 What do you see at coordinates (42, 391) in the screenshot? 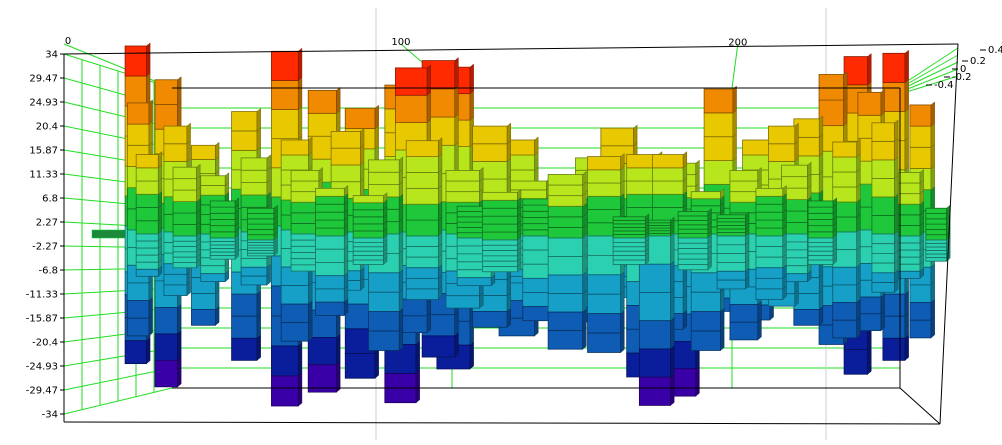
I see `y-tick-label: -29.47` at bounding box center [42, 391].